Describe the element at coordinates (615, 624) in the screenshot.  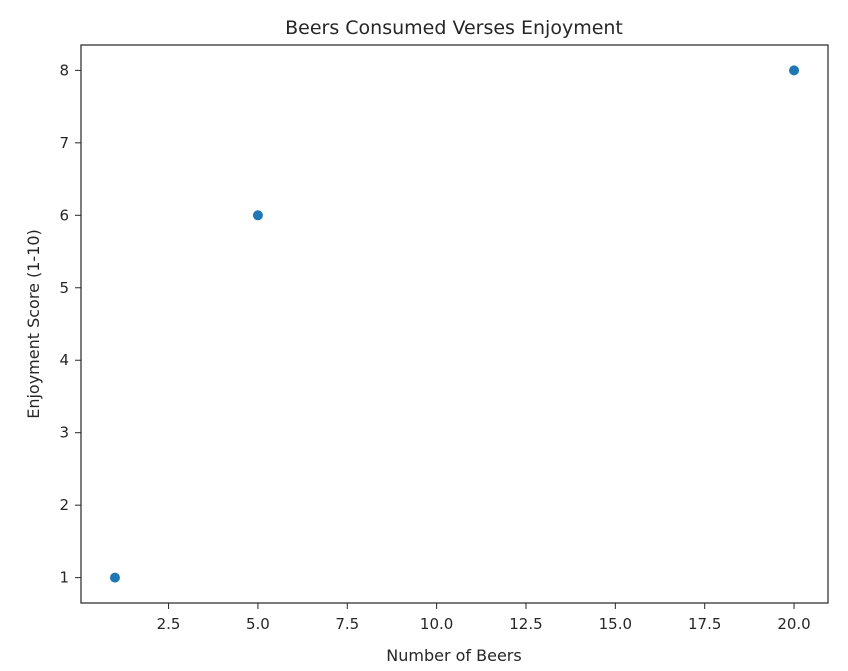
I see `x-tick-label: 15.0` at that location.